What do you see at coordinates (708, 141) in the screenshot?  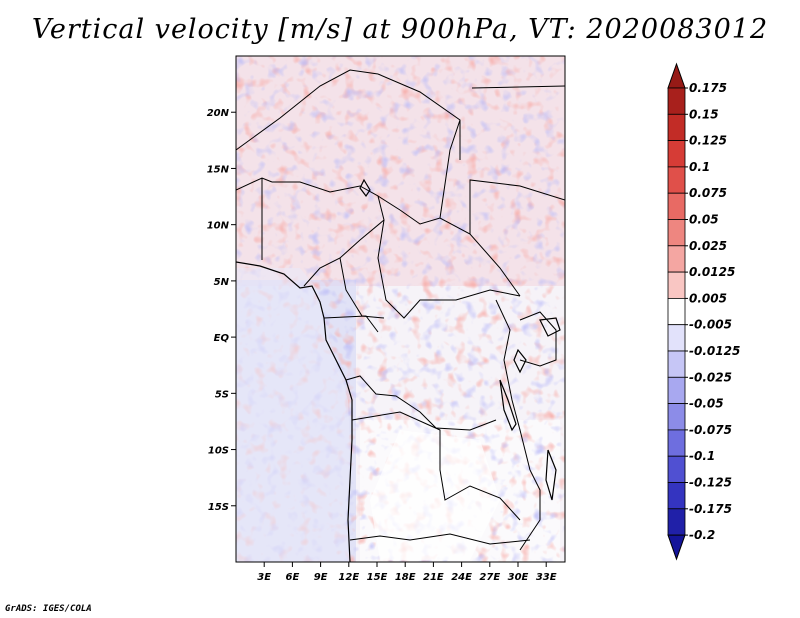 I see `colorbar-label: 0.125` at bounding box center [708, 141].